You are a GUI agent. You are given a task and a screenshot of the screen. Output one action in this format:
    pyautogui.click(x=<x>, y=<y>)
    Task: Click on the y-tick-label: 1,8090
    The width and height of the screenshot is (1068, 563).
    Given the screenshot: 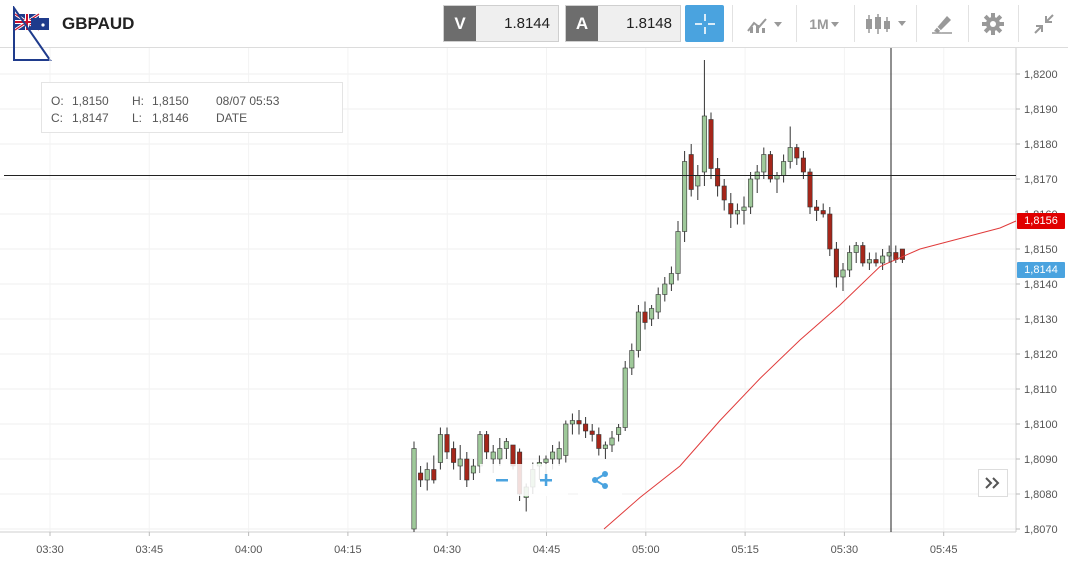 What is the action you would take?
    pyautogui.click(x=1041, y=460)
    